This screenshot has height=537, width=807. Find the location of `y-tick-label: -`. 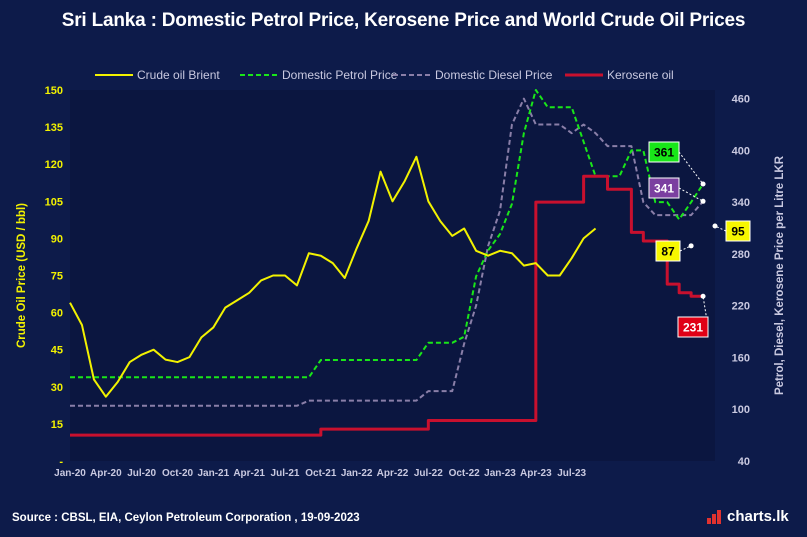

y-tick-label: - is located at coordinates (61, 462).